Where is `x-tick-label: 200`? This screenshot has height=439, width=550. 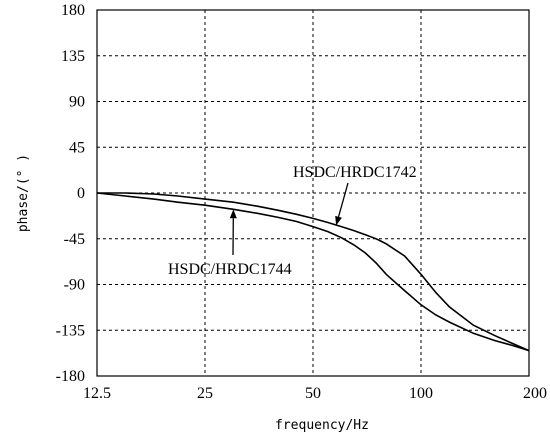
x-tick-label: 200 is located at coordinates (535, 393).